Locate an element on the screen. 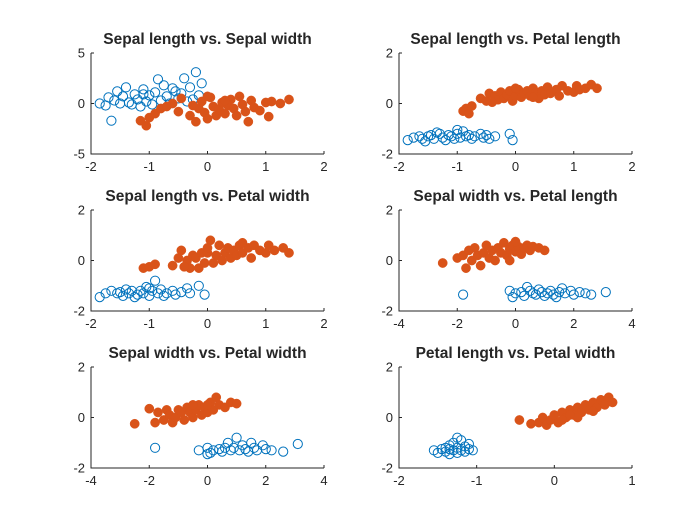 This screenshot has height=525, width=700. x-tick-label: 4 is located at coordinates (631, 323).